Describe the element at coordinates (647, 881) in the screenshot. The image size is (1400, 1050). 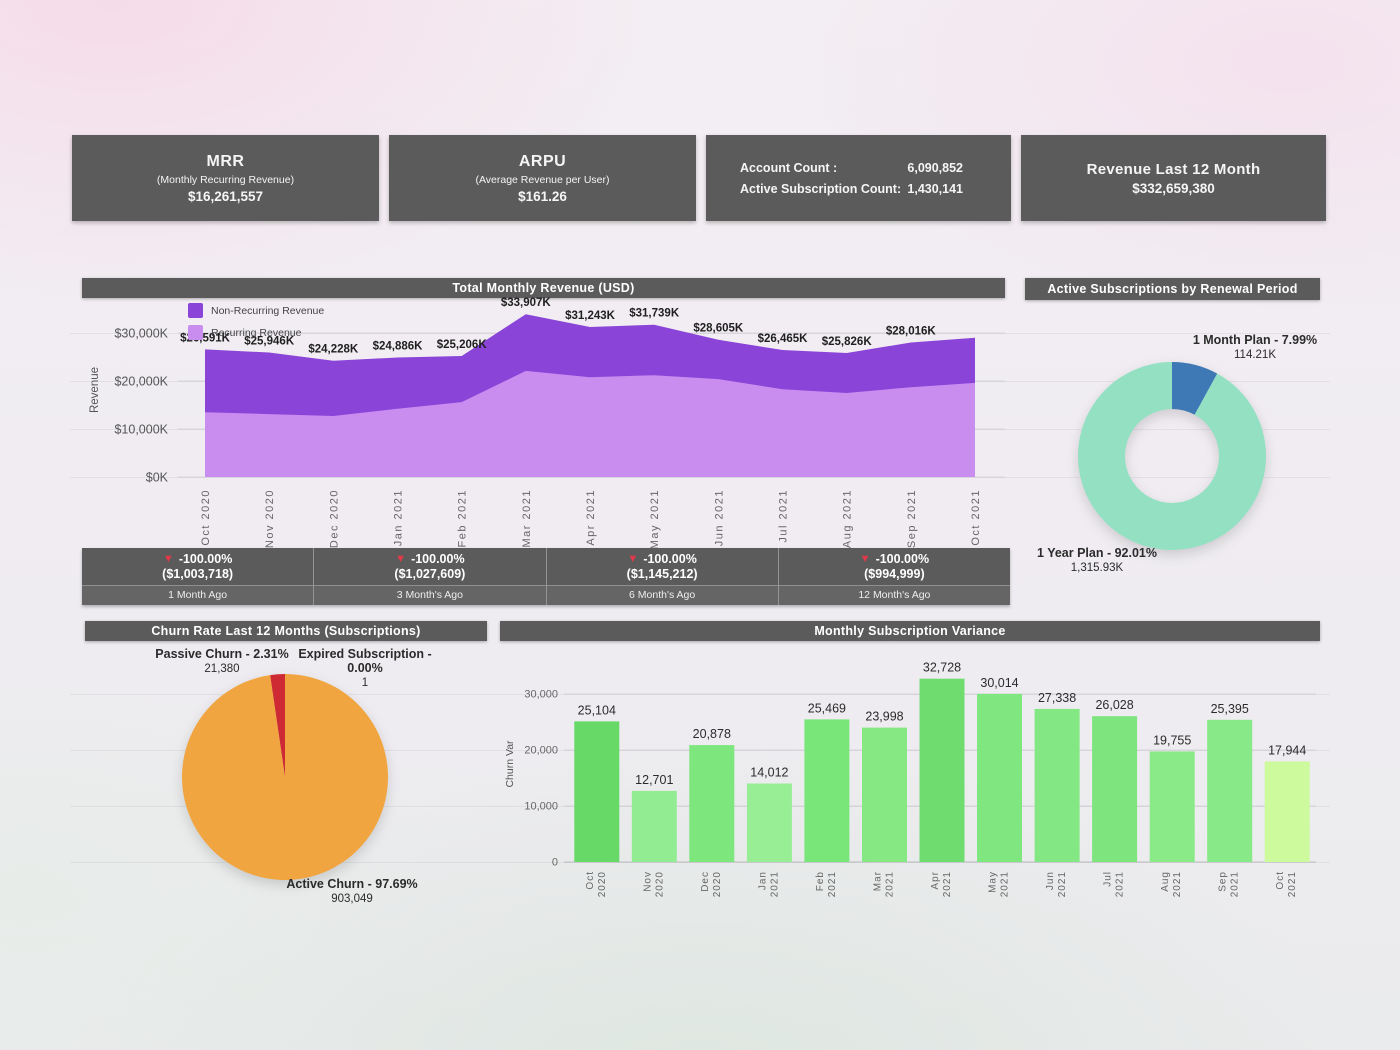
I see `svg-text: Nov` at that location.